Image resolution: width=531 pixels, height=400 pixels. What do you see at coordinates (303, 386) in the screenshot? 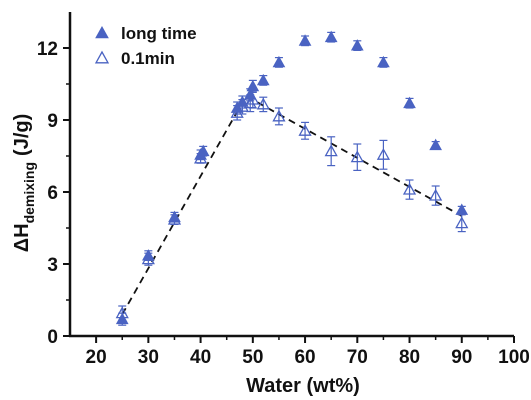
I see `x-axis-title: Water (wt%)` at bounding box center [303, 386].